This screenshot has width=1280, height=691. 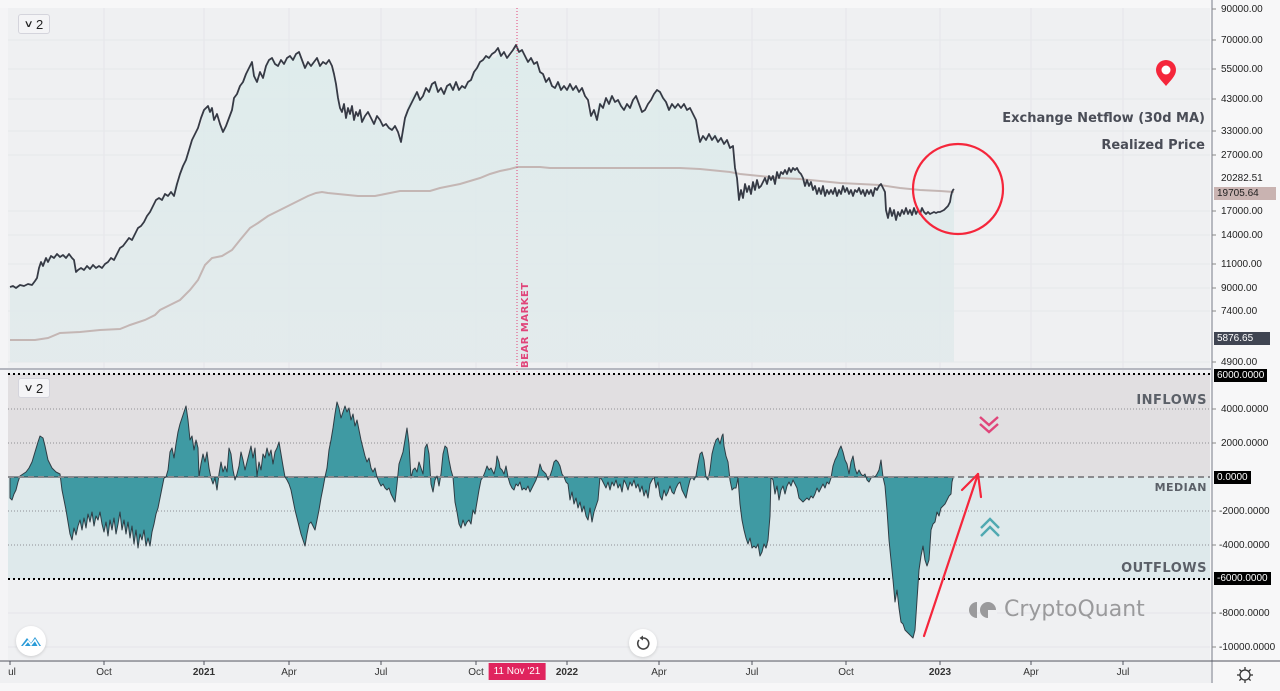 I want to click on price-tick-label: 14000.00, so click(x=1242, y=235).